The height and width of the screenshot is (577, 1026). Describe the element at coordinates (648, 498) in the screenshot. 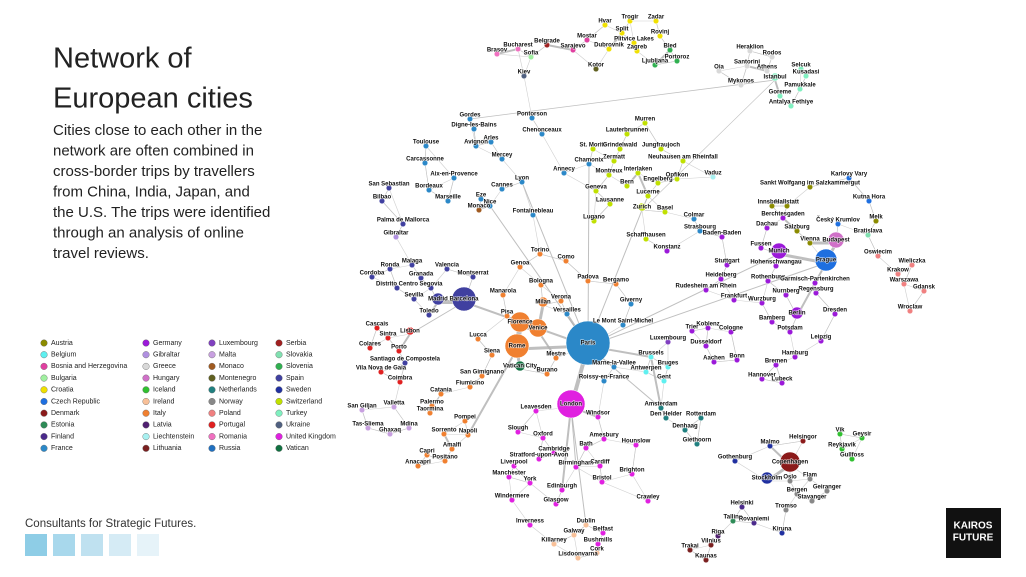

I see `city-label: Crawley` at that location.